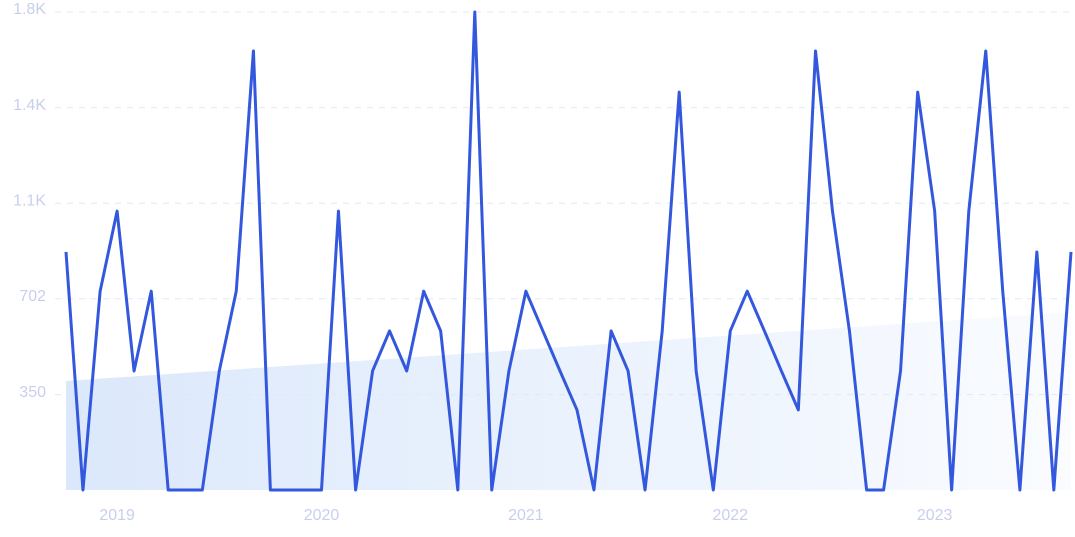 The image size is (1075, 537). What do you see at coordinates (29, 9) in the screenshot?
I see `y-tick-label: 1.8K` at bounding box center [29, 9].